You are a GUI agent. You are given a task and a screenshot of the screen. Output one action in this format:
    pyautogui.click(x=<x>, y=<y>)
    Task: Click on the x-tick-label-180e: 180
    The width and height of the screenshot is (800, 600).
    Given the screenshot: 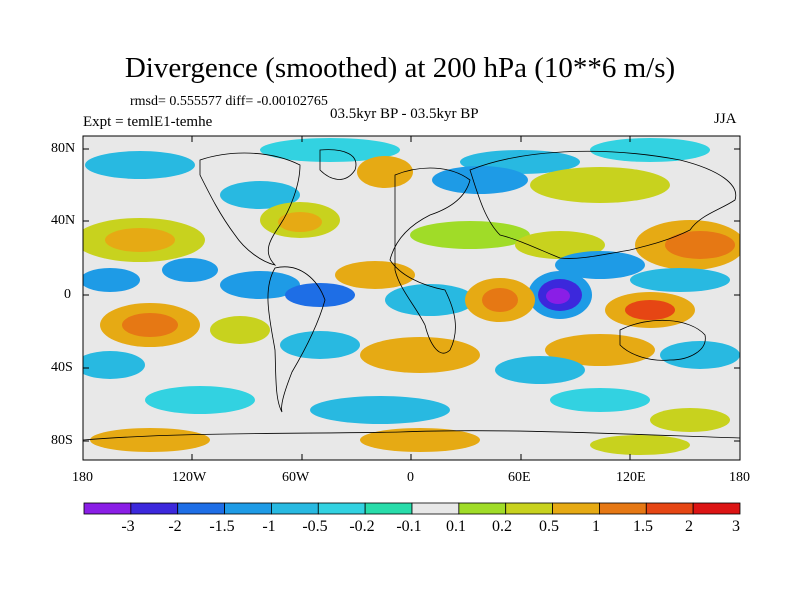 What is the action you would take?
    pyautogui.click(x=739, y=477)
    